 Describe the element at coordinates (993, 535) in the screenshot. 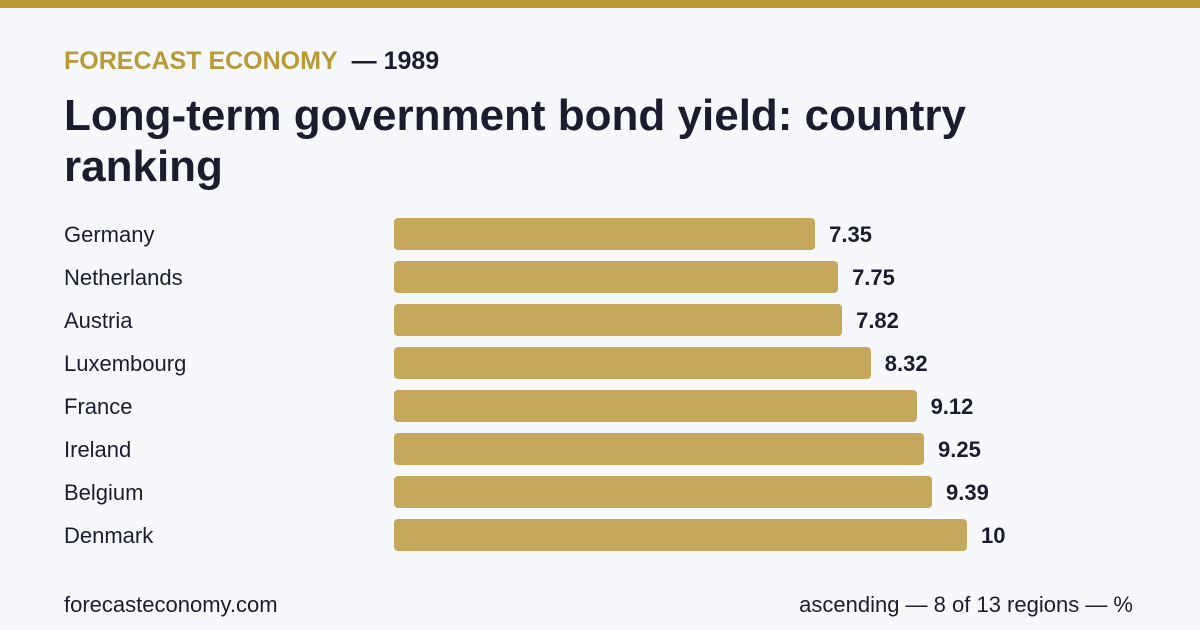

I see `value-label: 10` at that location.